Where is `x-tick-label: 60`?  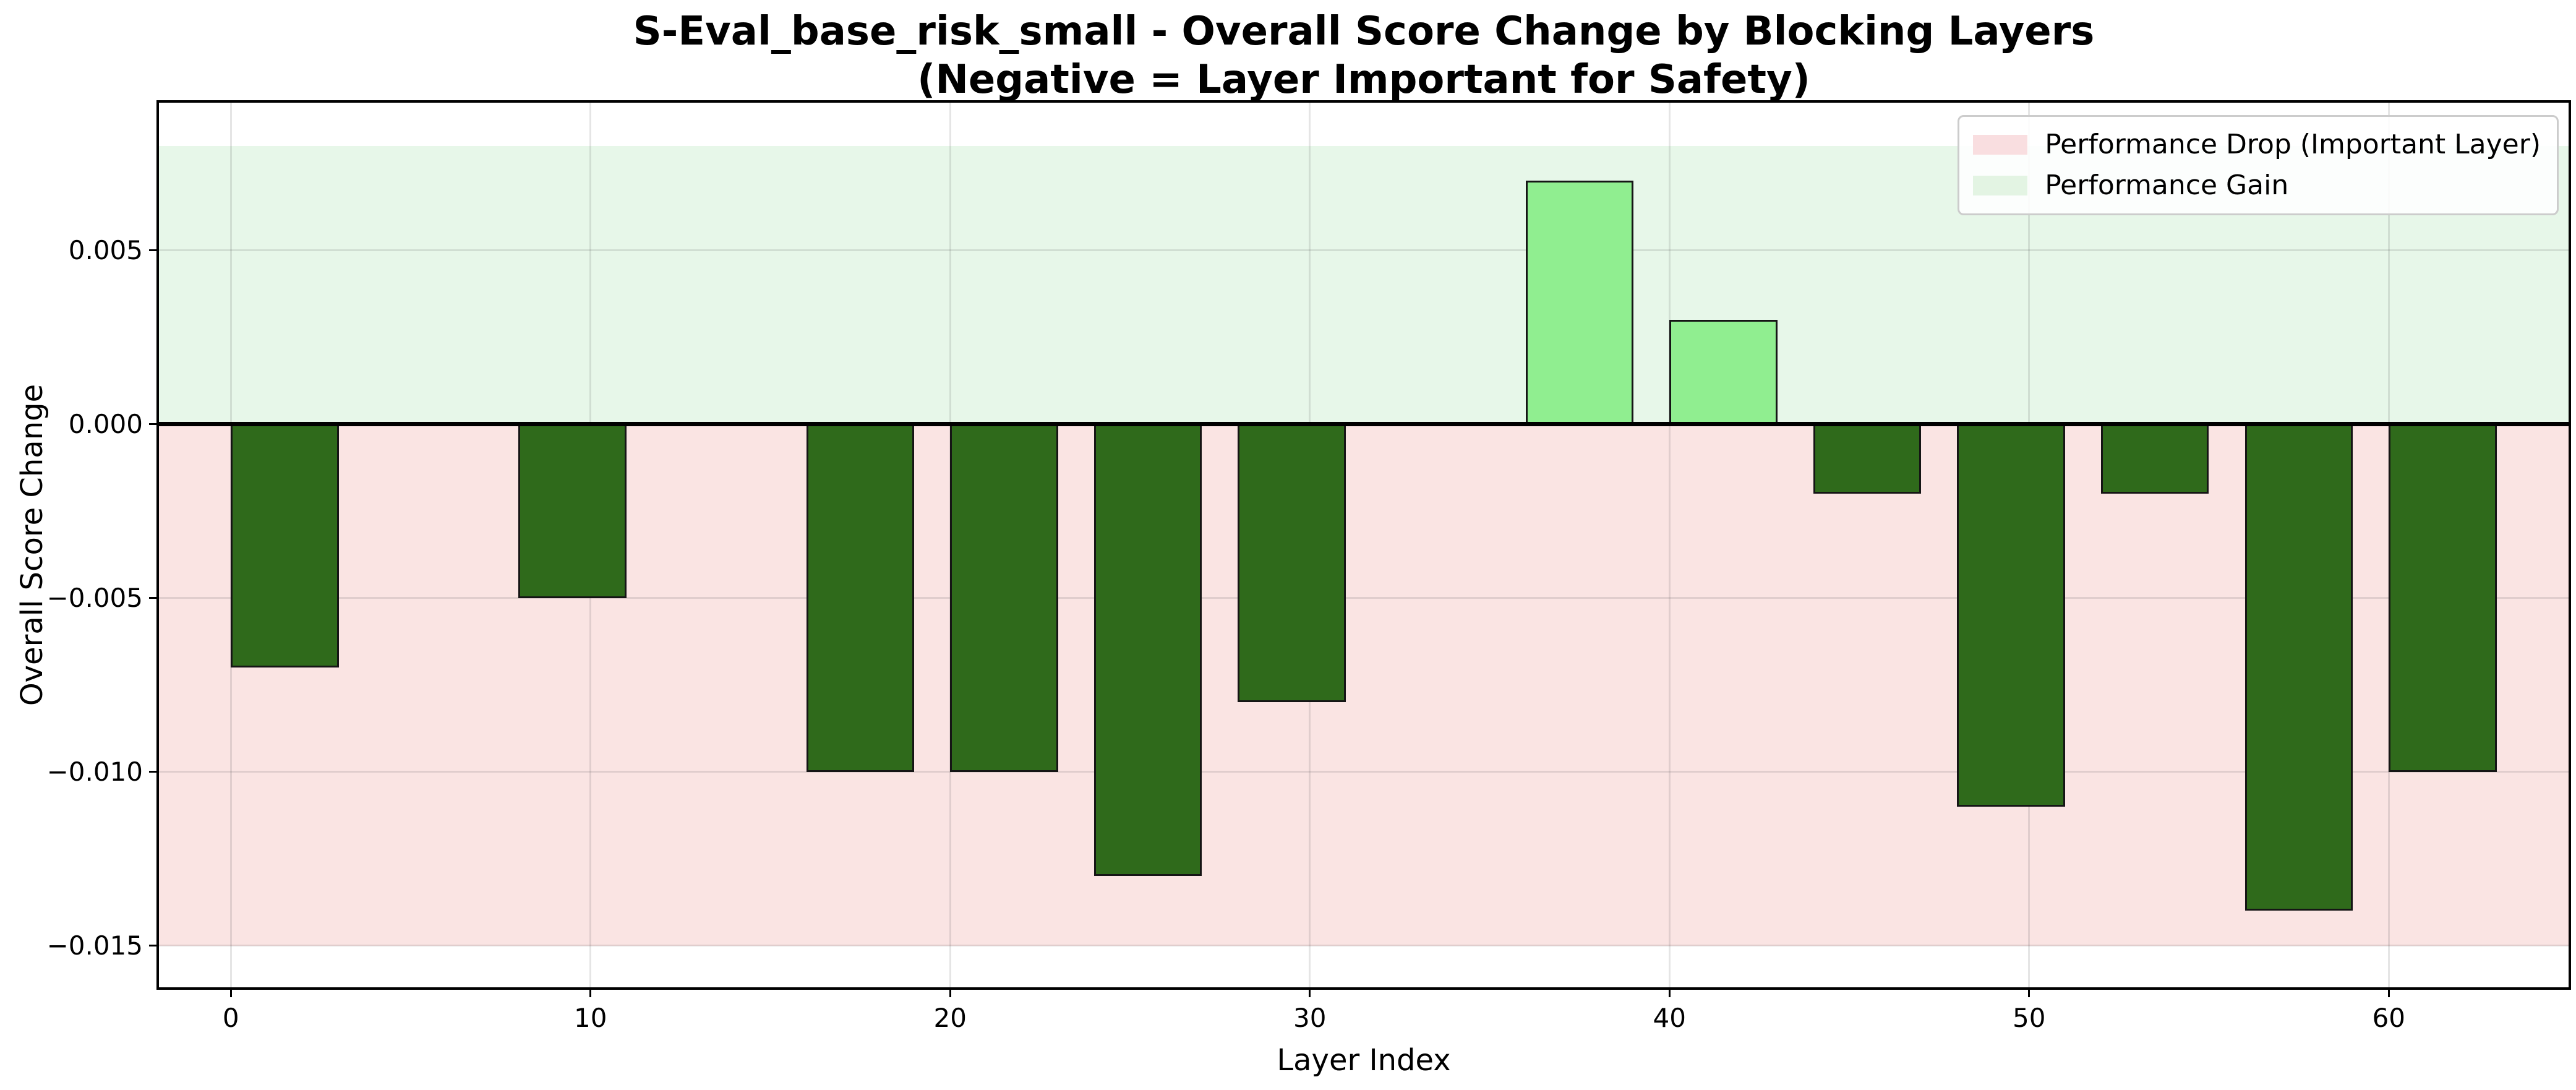
x-tick-label: 60 is located at coordinates (2388, 1018).